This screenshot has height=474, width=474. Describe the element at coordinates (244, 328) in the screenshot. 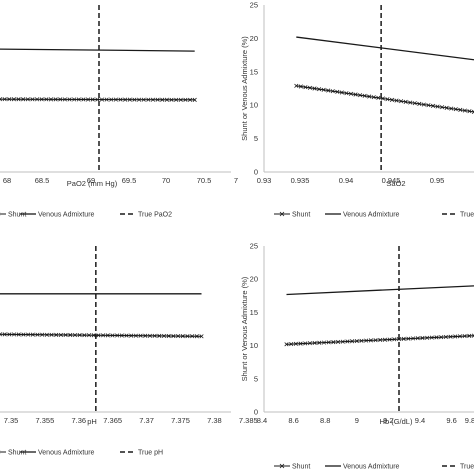

I see `y-axis-label: Shunt or Venous Admixture (%)` at that location.